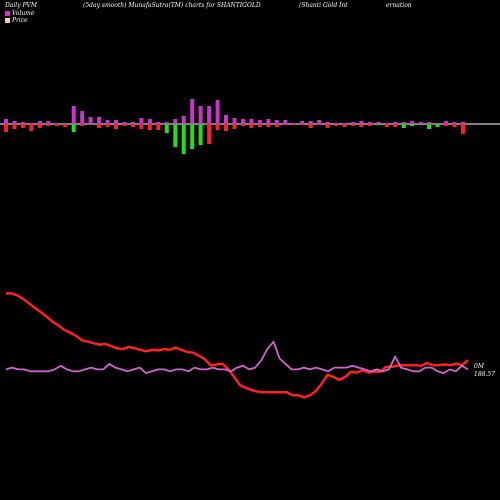 Image resolution: width=500 pixels, height=500 pixels. What do you see at coordinates (484, 374) in the screenshot?
I see `price-last-label: 188.57` at bounding box center [484, 374].